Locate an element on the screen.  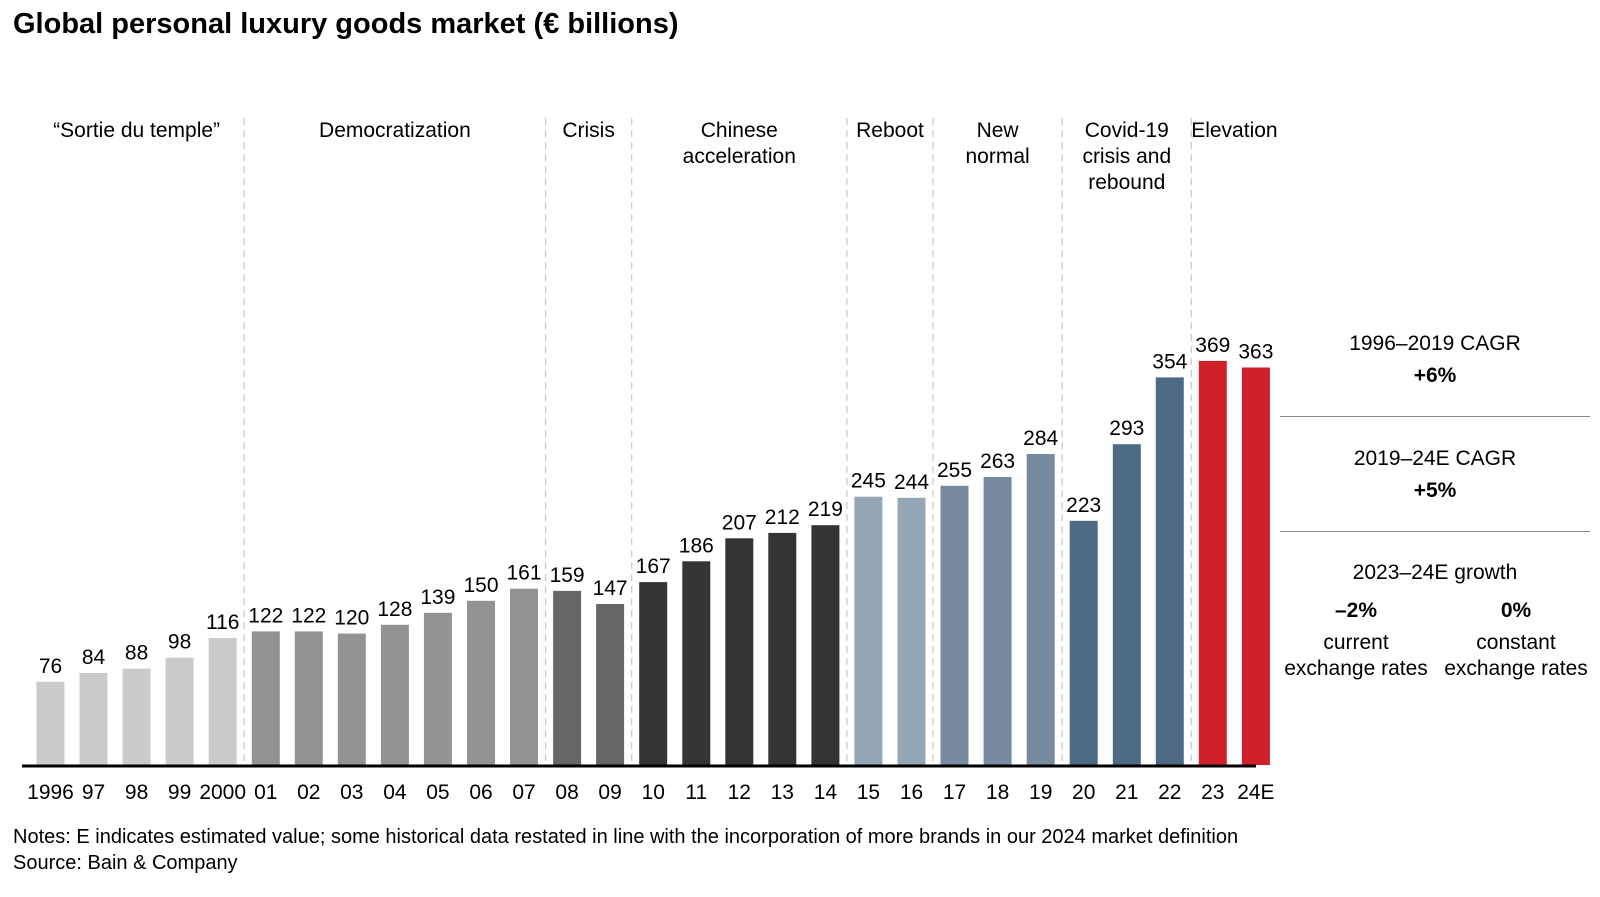
x-tick-12: 12 is located at coordinates (739, 792).